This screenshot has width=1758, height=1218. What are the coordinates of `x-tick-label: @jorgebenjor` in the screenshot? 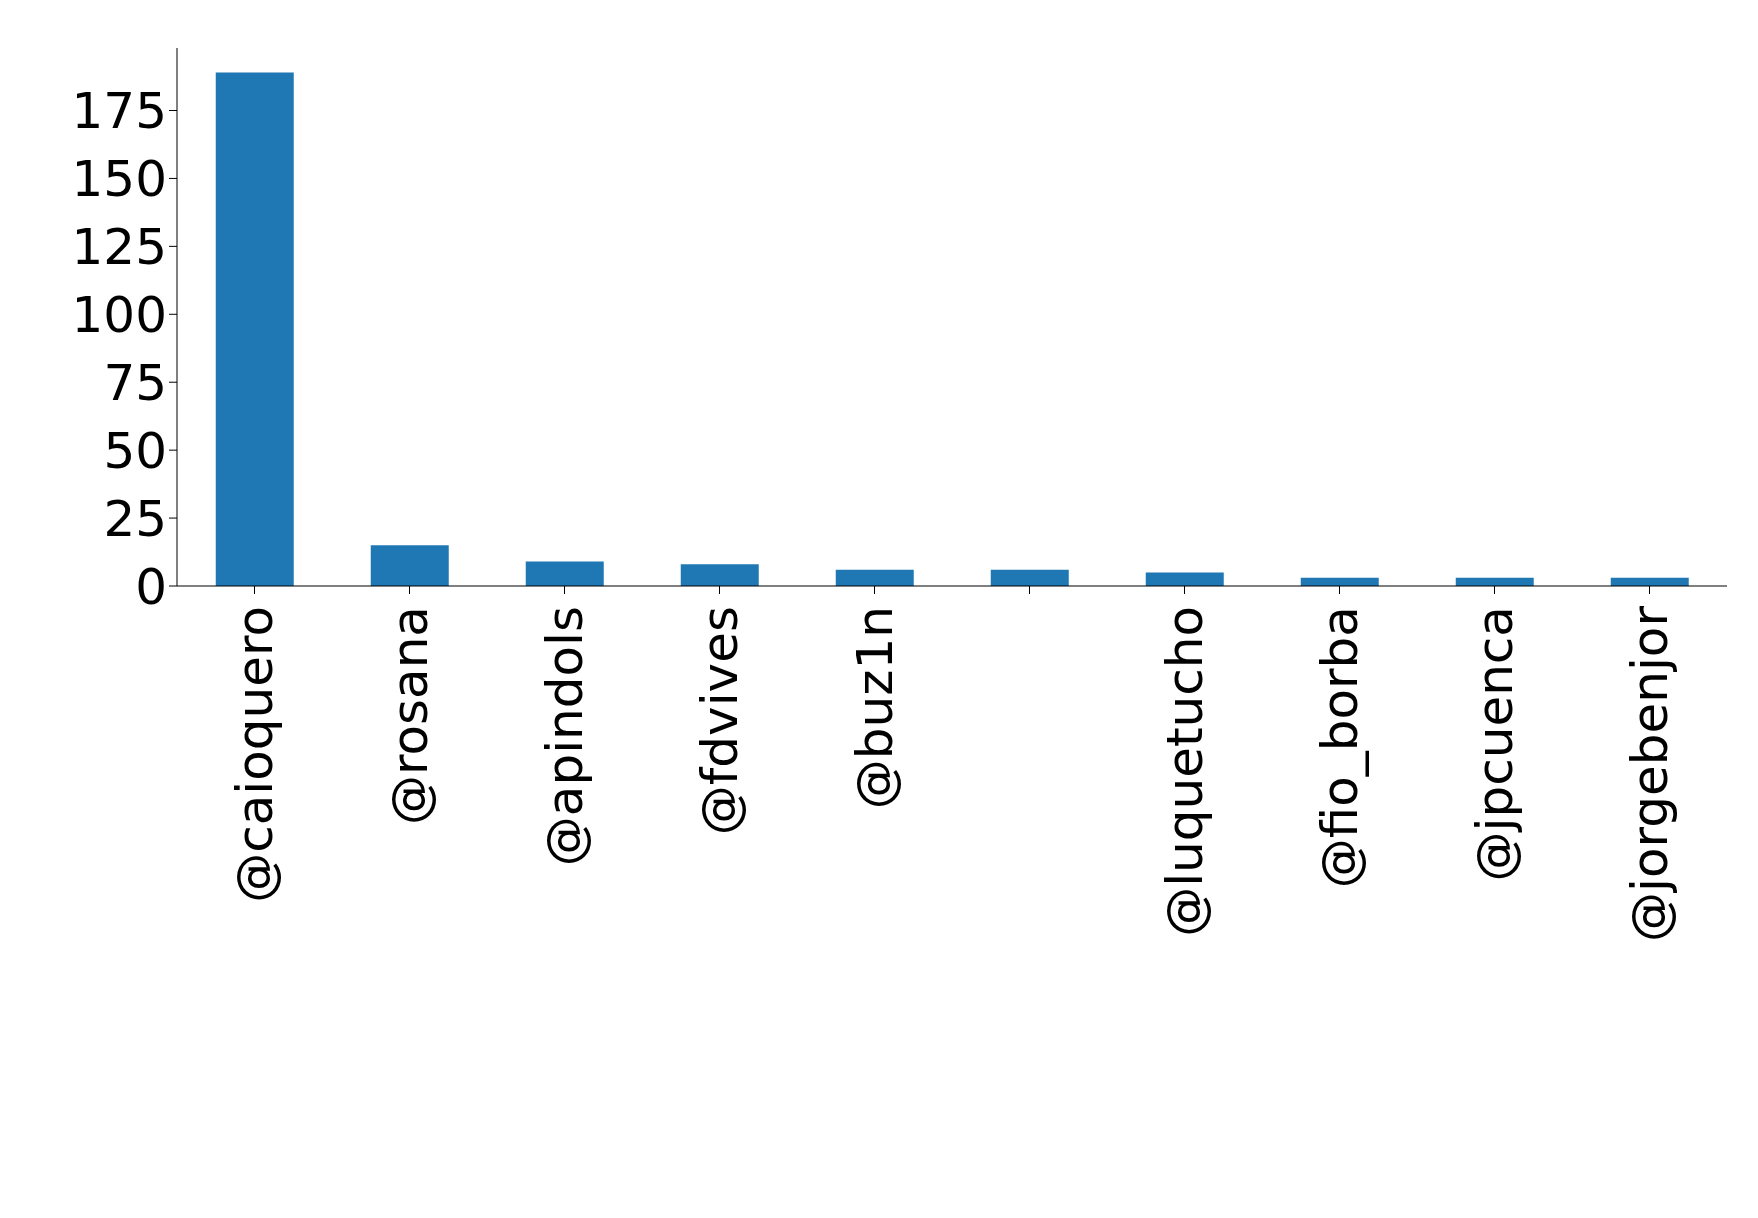 It's located at (1649, 773).